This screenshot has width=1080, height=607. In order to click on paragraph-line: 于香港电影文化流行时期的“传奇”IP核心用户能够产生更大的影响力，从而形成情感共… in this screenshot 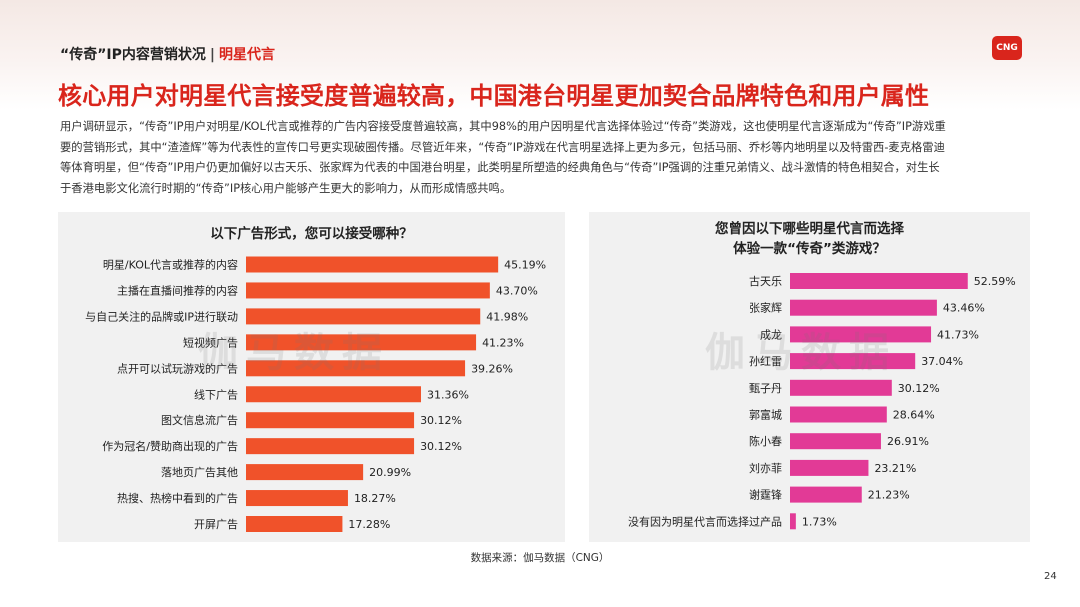, I will do `click(286, 188)`.